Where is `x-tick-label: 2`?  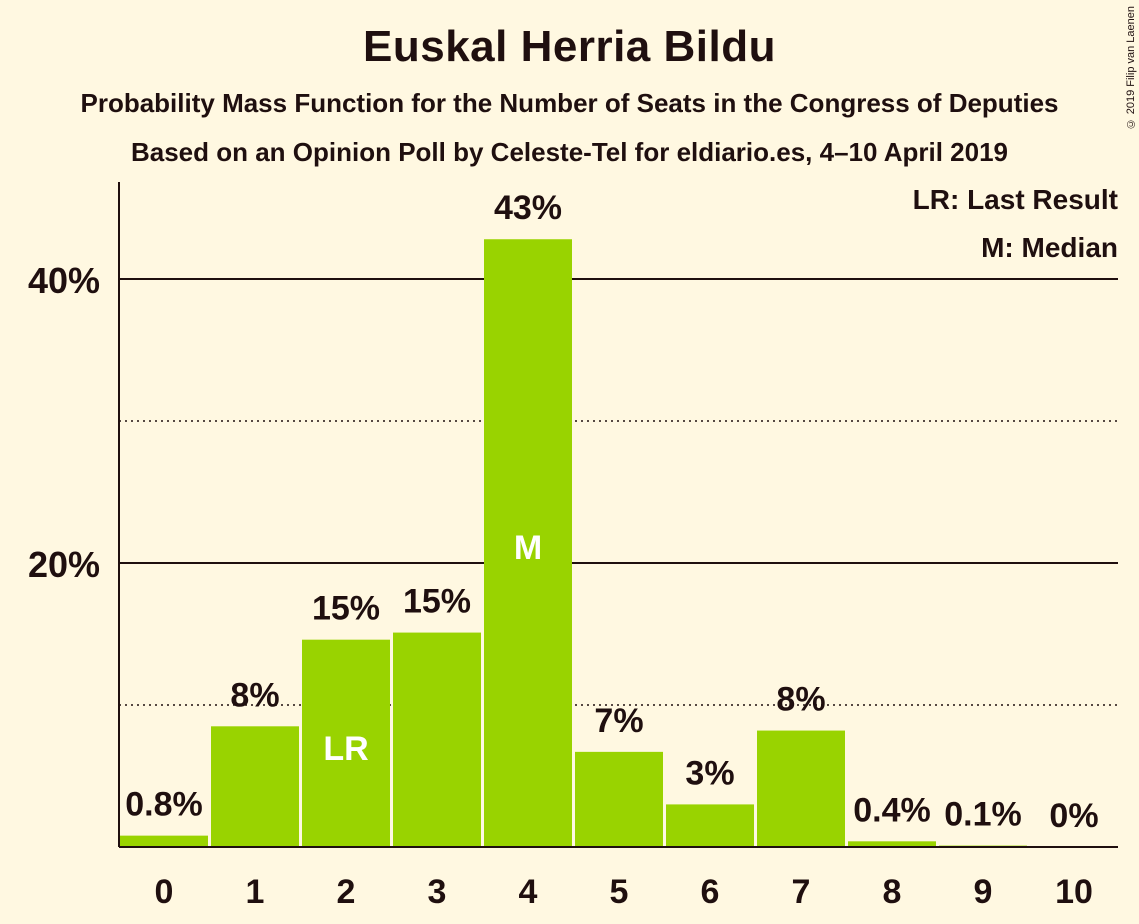
x-tick-label: 2 is located at coordinates (346, 892).